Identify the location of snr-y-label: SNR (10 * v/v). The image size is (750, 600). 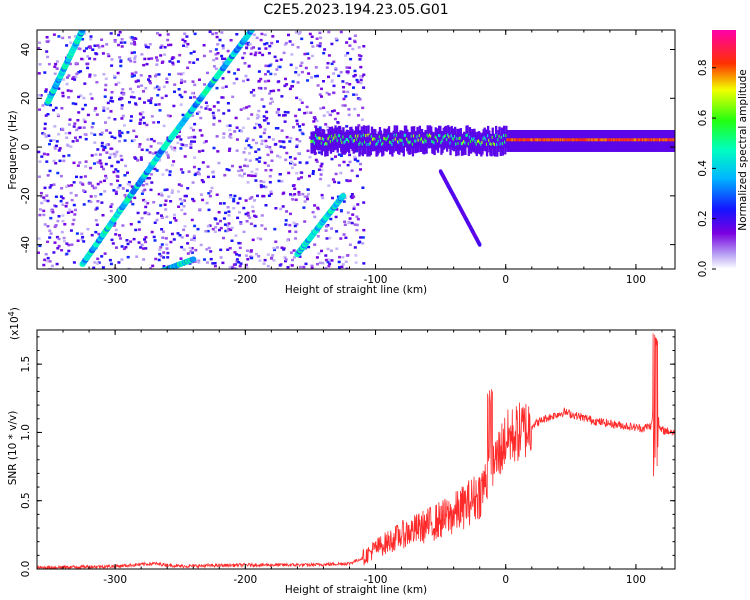
(13, 448).